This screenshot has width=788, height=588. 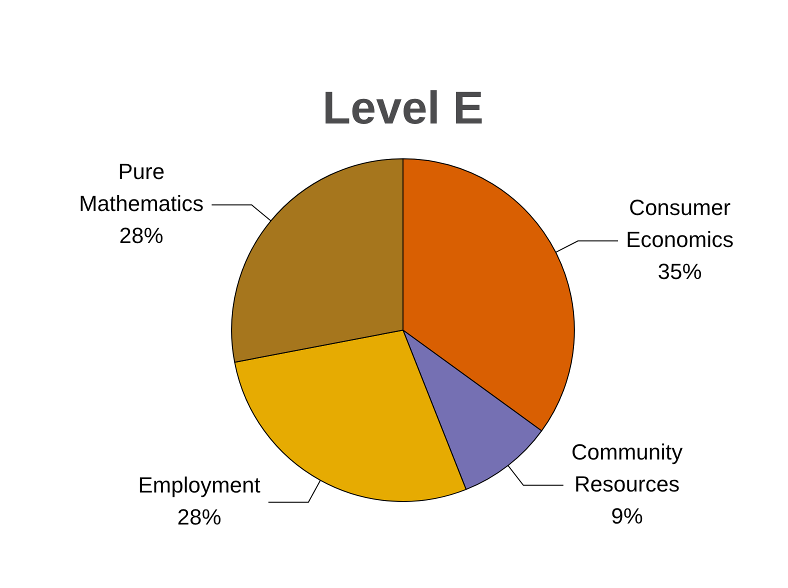 What do you see at coordinates (680, 223) in the screenshot?
I see `slice-label: Consumer Economics` at bounding box center [680, 223].